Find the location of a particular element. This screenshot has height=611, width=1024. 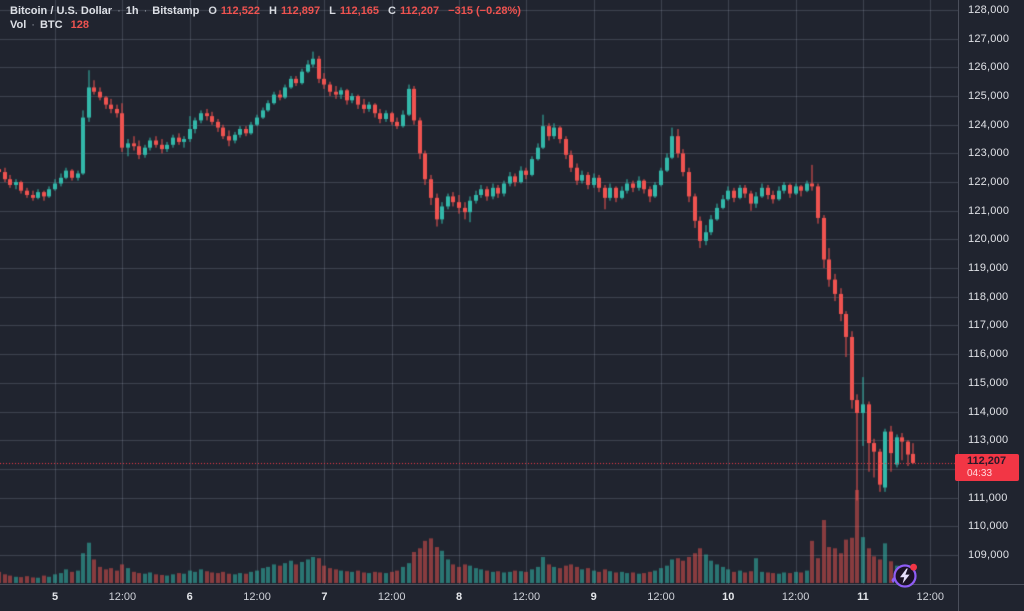

close-label: C is located at coordinates (392, 11).